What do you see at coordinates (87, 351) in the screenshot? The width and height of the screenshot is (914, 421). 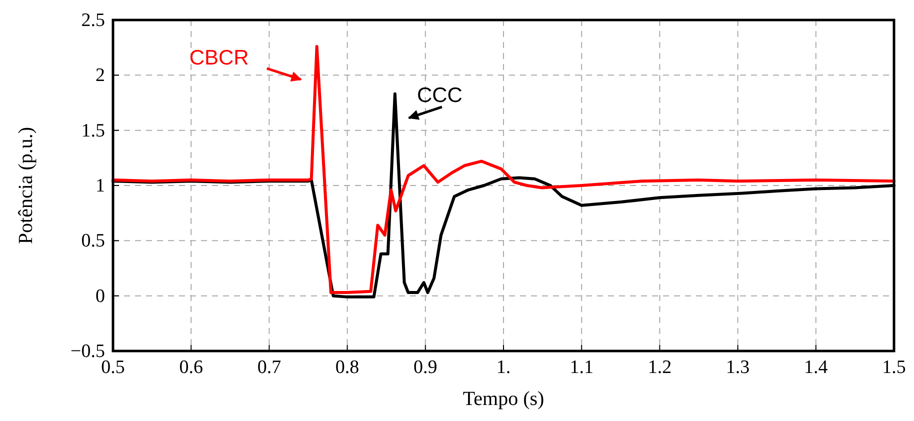 I see `y-tick-label: −0.5` at bounding box center [87, 351].